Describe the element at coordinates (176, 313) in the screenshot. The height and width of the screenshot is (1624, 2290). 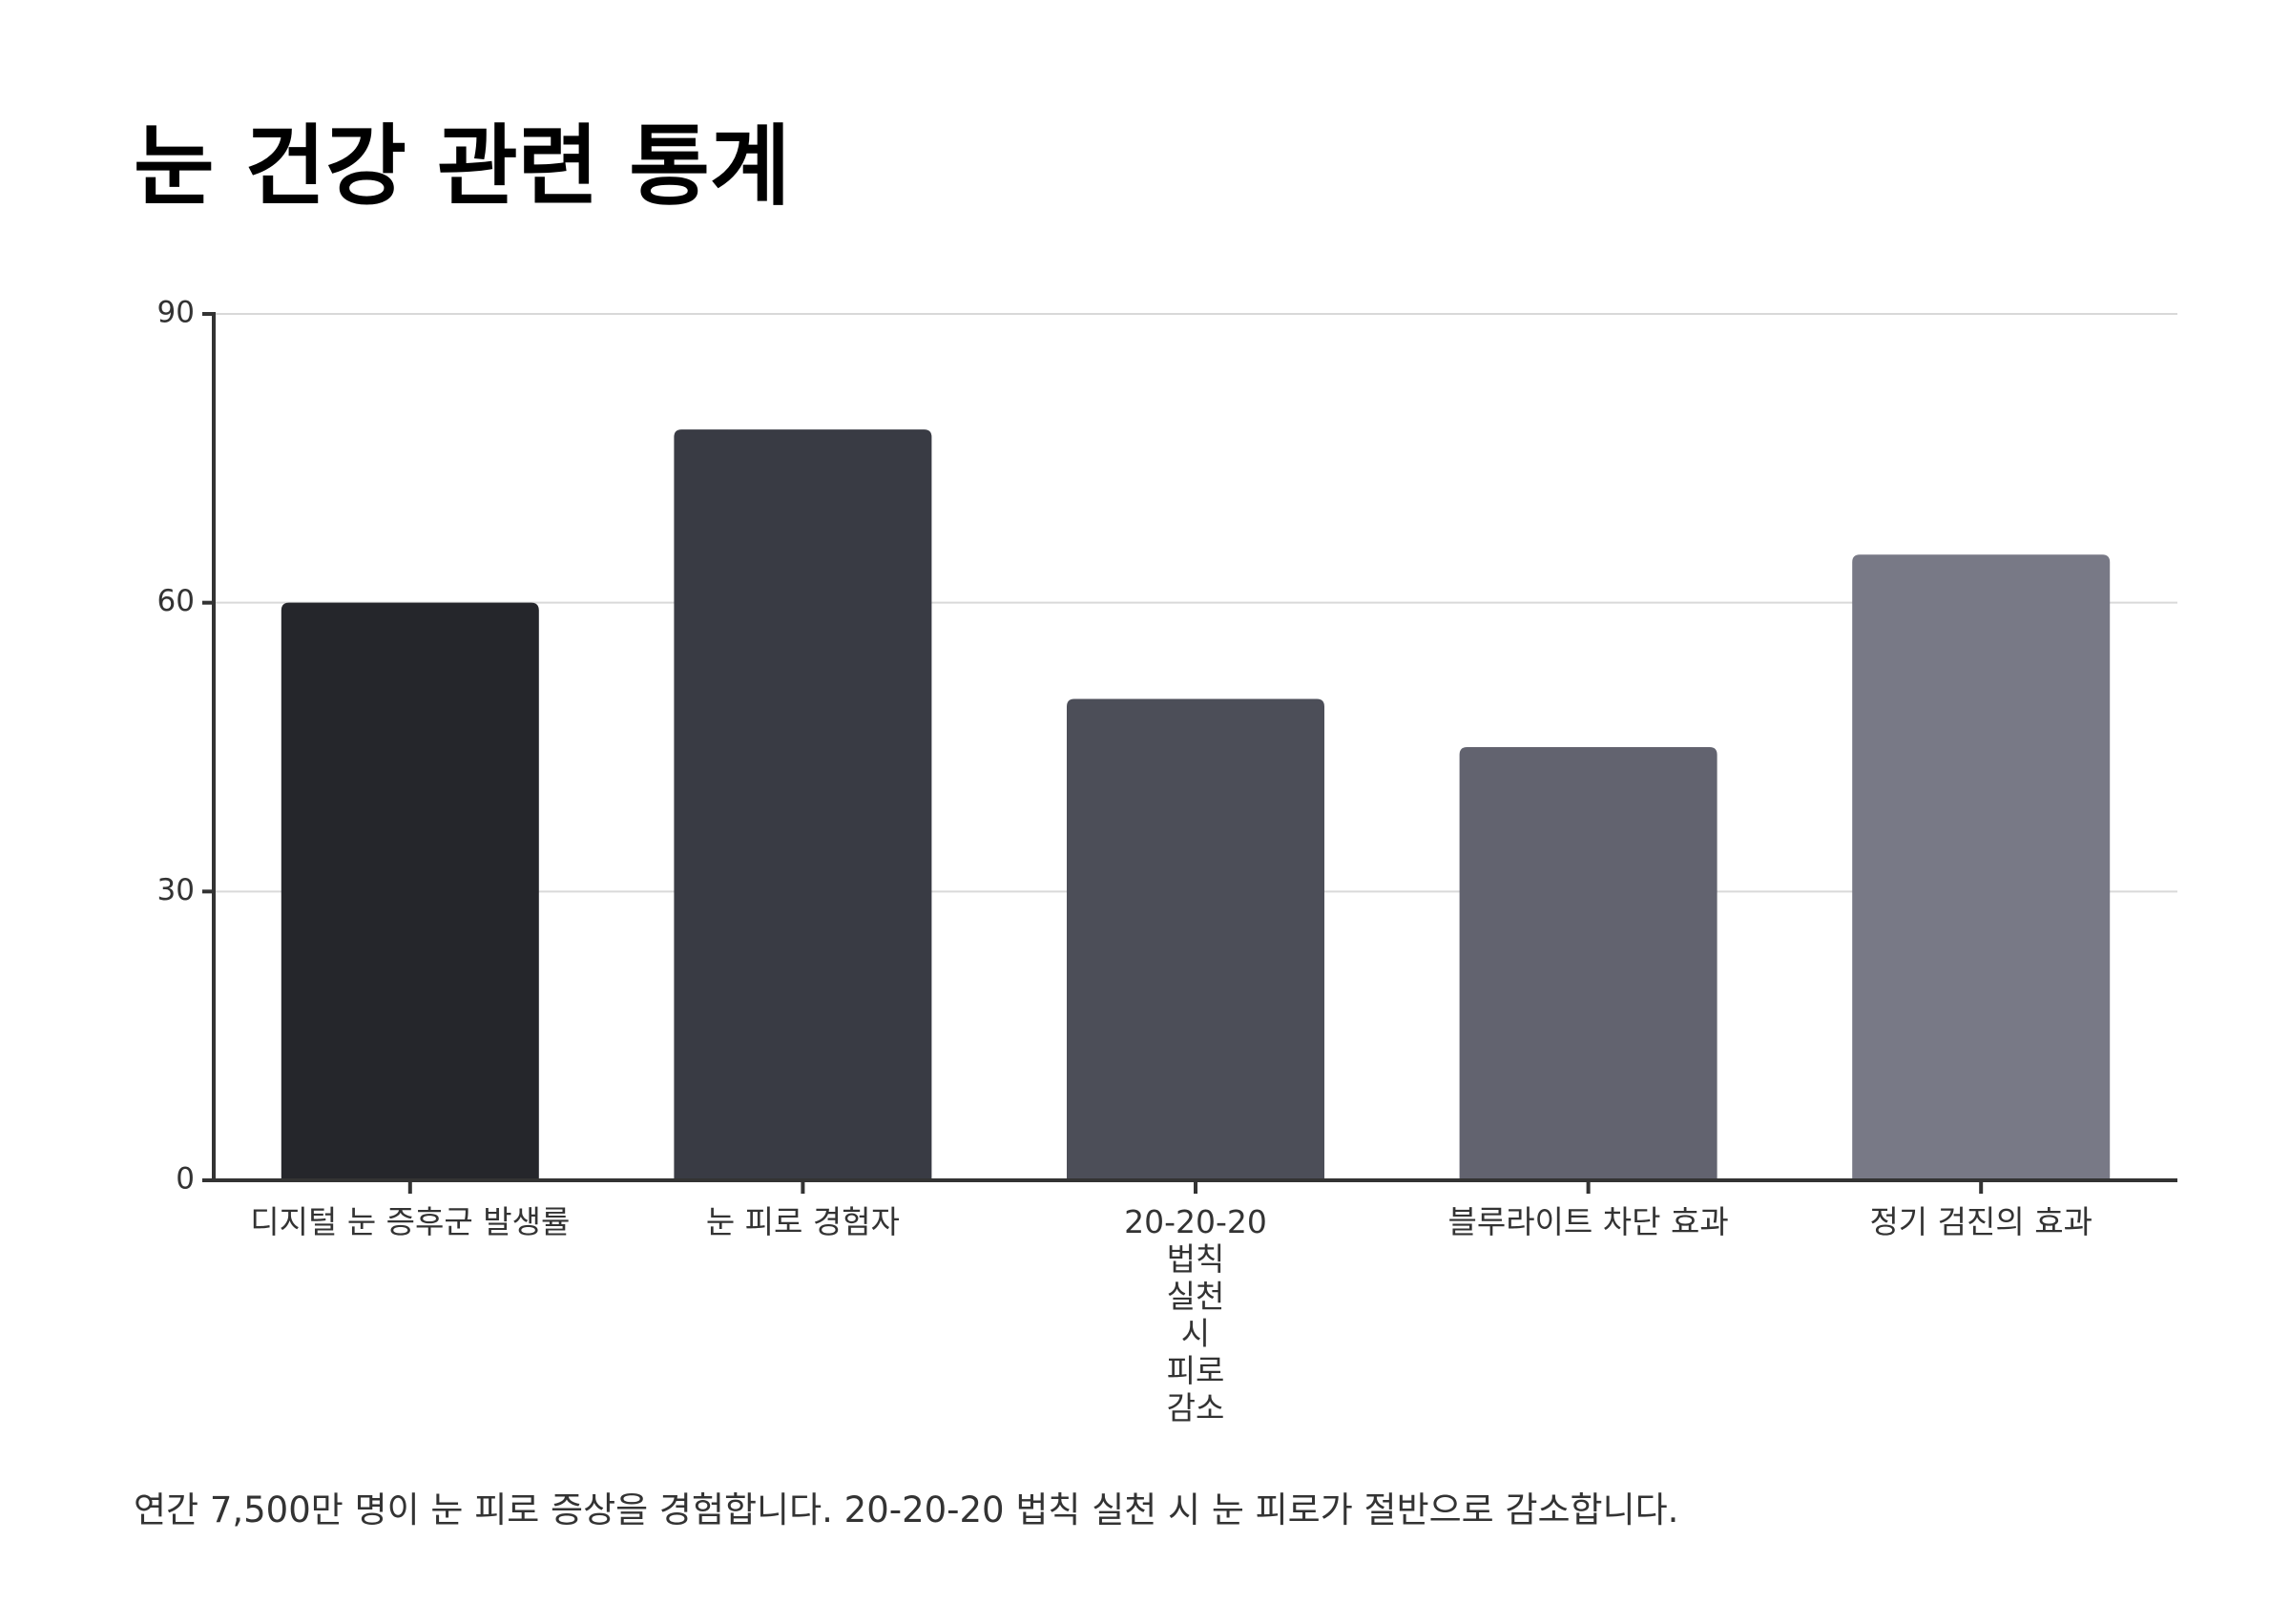
I see `y-tick-label: 90` at that location.